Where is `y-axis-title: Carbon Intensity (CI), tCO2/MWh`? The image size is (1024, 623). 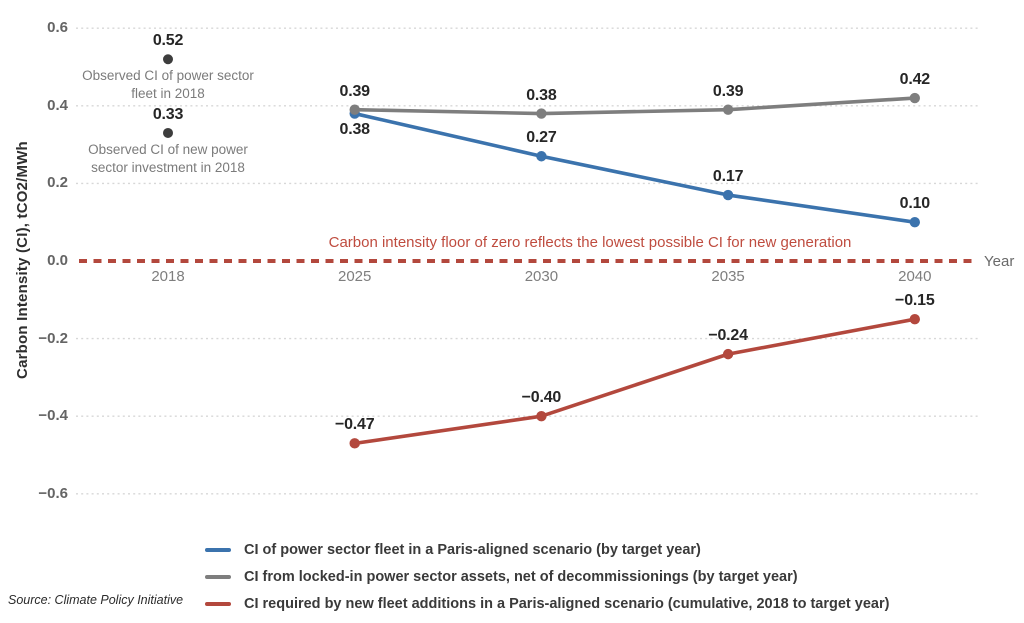
y-axis-title: Carbon Intensity (CI), tCO2/MWh is located at coordinates (22, 260).